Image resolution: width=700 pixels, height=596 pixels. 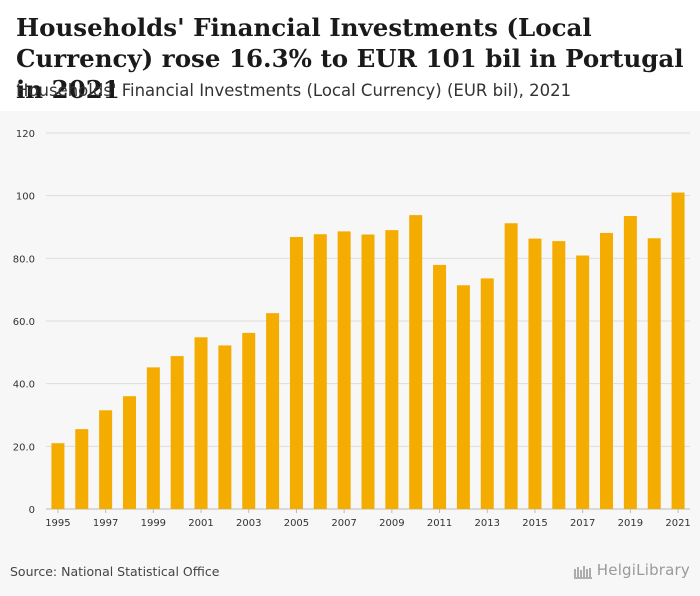 I want to click on y-tick-label: 0, so click(x=32, y=510).